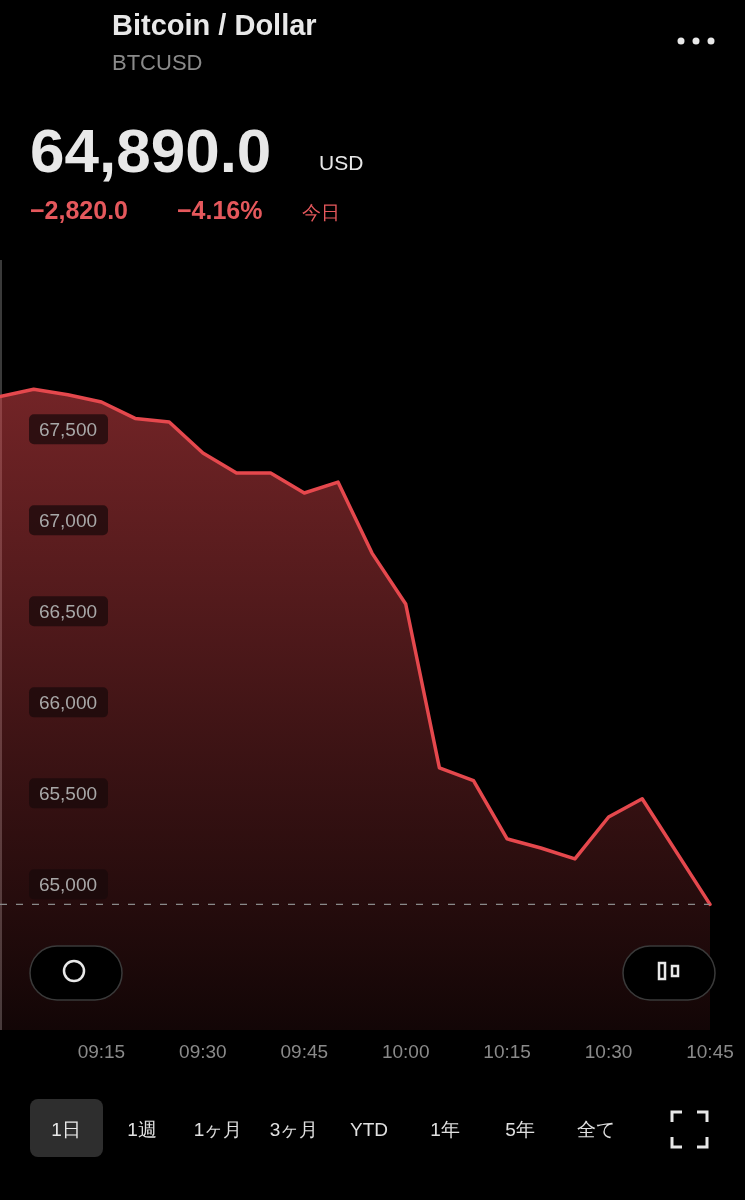  Describe the element at coordinates (445, 1129) in the screenshot. I see `text: 1年` at that location.